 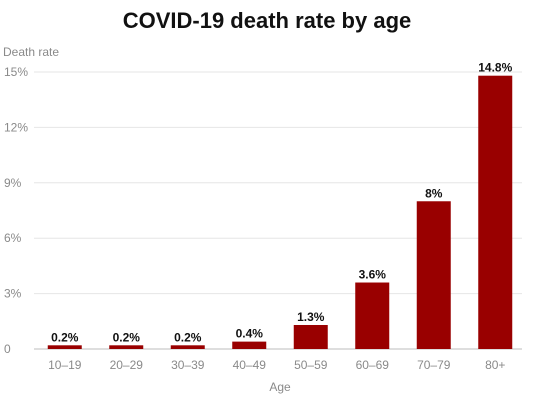 What do you see at coordinates (373, 275) in the screenshot?
I see `data-label: 3.6%` at bounding box center [373, 275].